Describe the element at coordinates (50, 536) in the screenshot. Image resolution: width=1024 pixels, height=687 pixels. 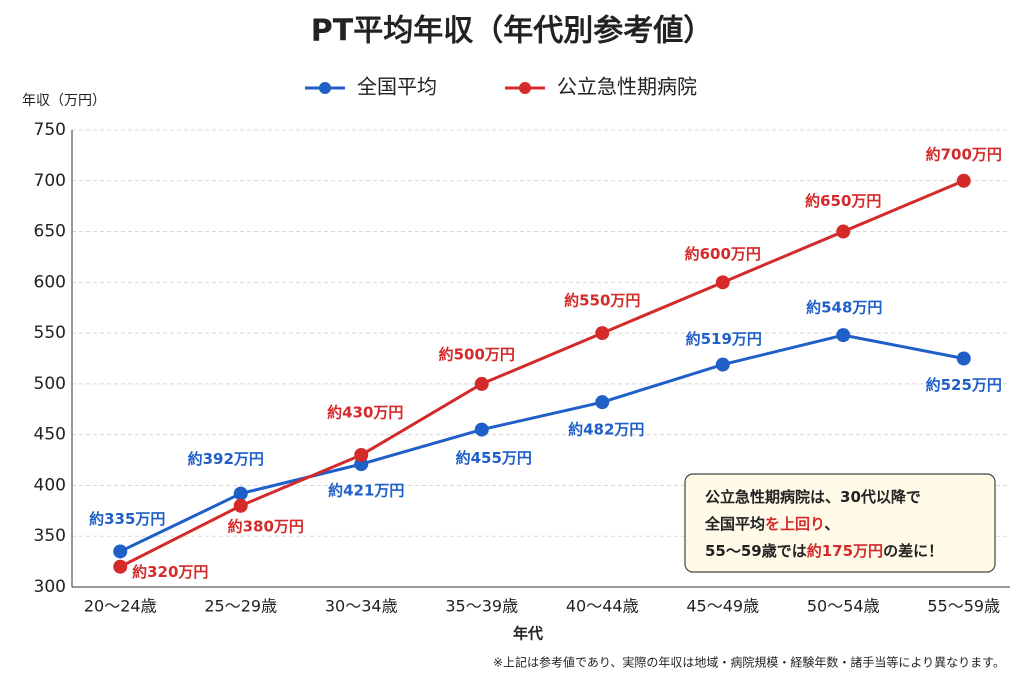
I see `y-tick-label: 350` at that location.